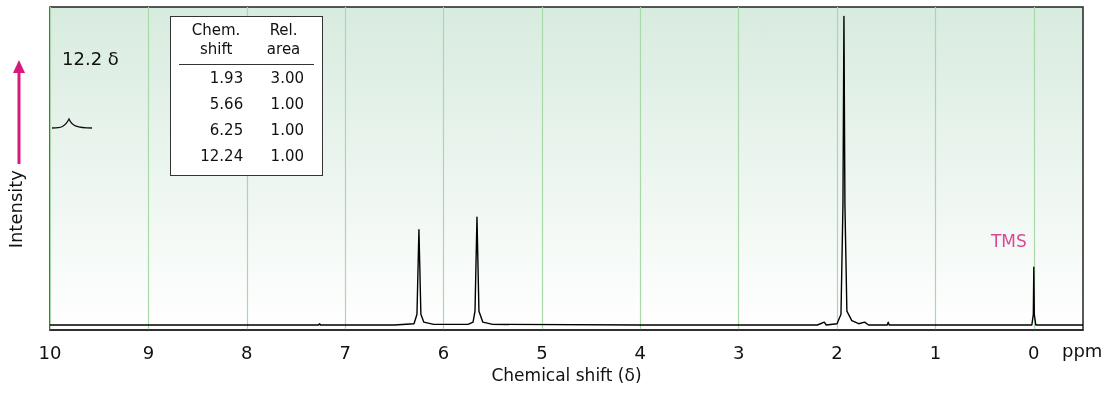 The height and width of the screenshot is (393, 1110). I want to click on x-tick-label: 6, so click(443, 352).